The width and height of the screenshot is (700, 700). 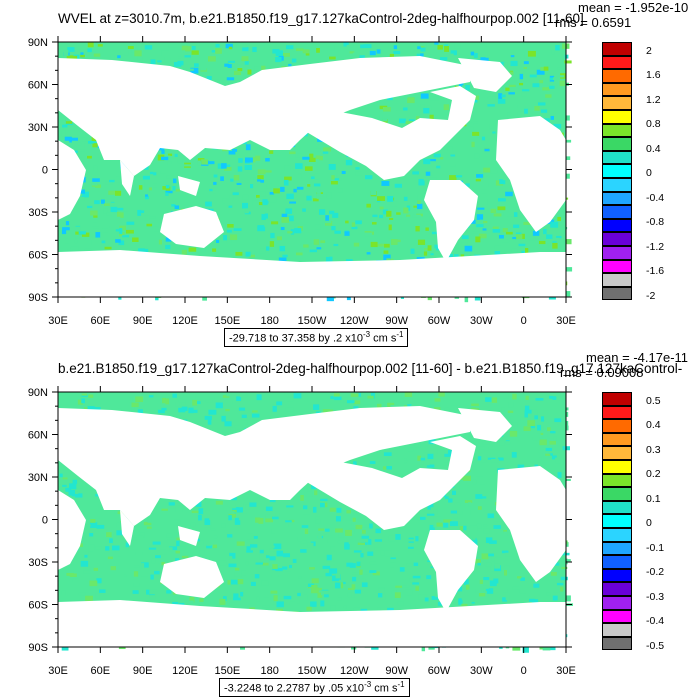 I want to click on colorbar-label: -2, so click(x=651, y=295).